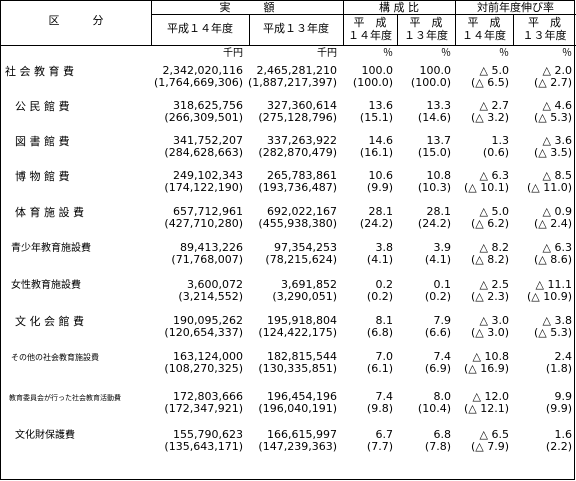 Image resolution: width=576 pixels, height=481 pixels. What do you see at coordinates (297, 368) in the screenshot?
I see `cell-public-value: (130,335,851)` at bounding box center [297, 368].